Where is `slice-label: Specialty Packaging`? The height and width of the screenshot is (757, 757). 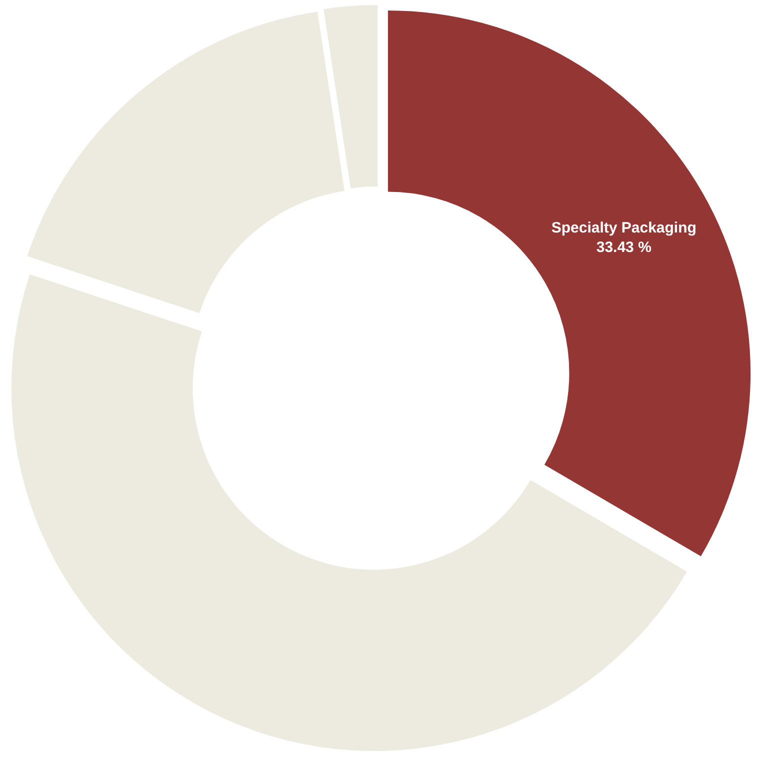 slice-label: Specialty Packaging is located at coordinates (623, 228).